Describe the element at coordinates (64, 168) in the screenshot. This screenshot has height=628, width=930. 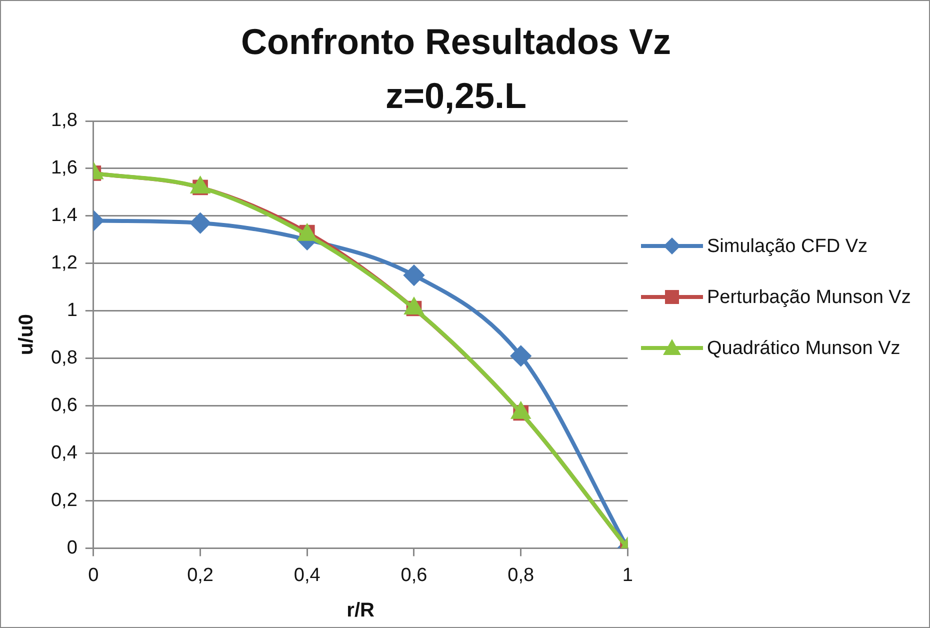
I see `y-tick-label: 1,6` at that location.